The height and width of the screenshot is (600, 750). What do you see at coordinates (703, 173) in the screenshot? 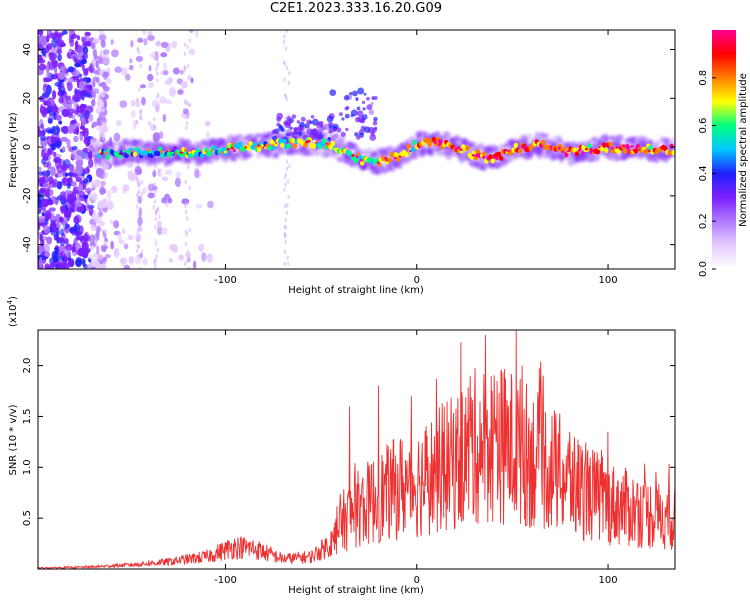
I see `colorbar-tick-label: 0.4` at bounding box center [703, 173].